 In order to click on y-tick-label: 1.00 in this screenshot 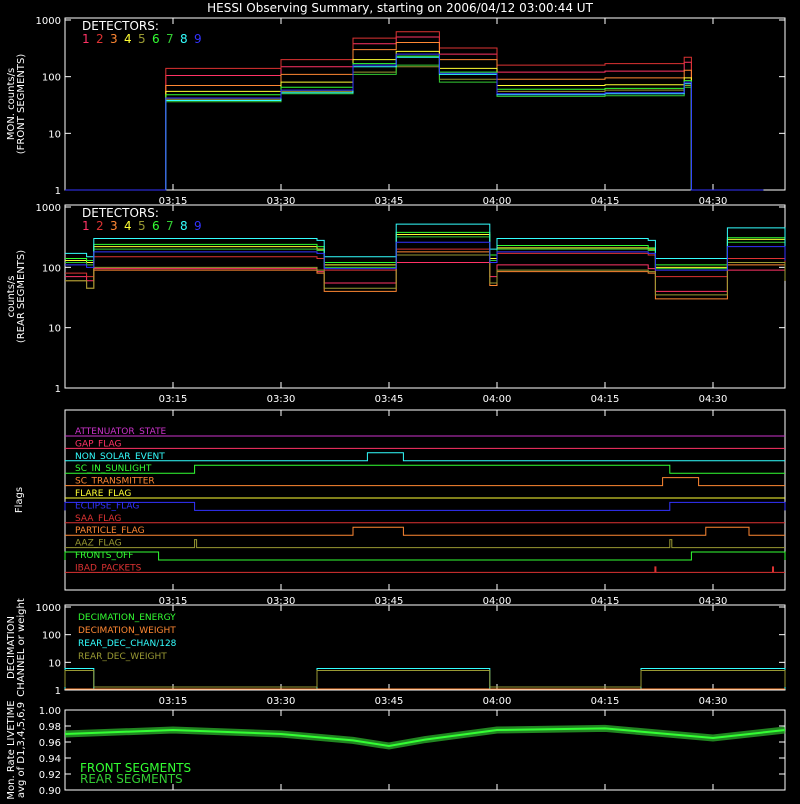, I will do `click(50, 711)`.